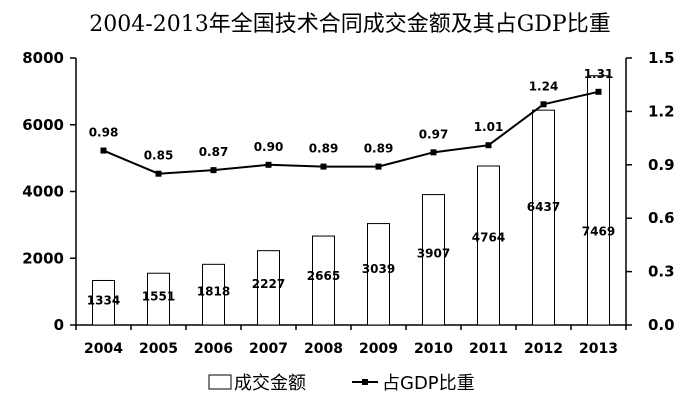 The image size is (700, 402). What do you see at coordinates (378, 269) in the screenshot?
I see `bar-data-label: 3039` at bounding box center [378, 269].